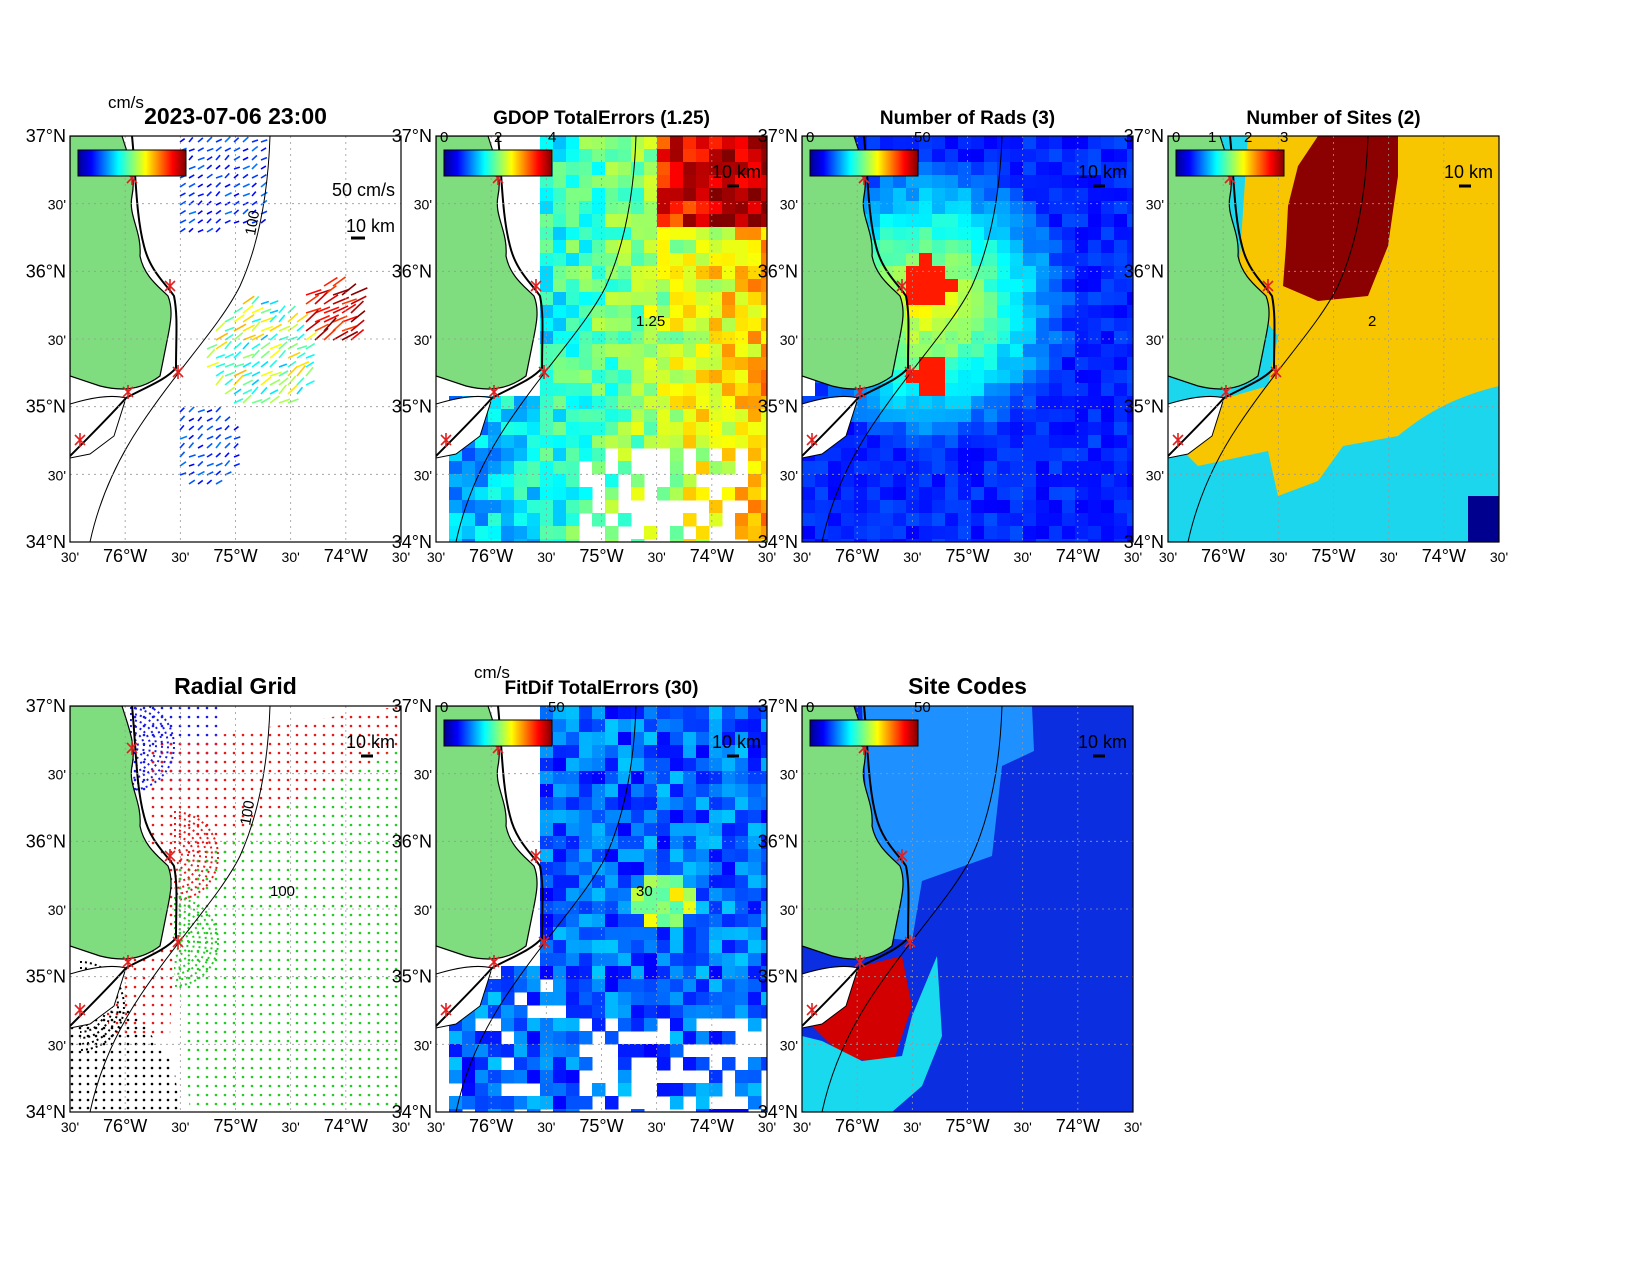 This screenshot has width=1650, height=1275. Describe the element at coordinates (498, 163) in the screenshot. I see `colorbar` at that location.